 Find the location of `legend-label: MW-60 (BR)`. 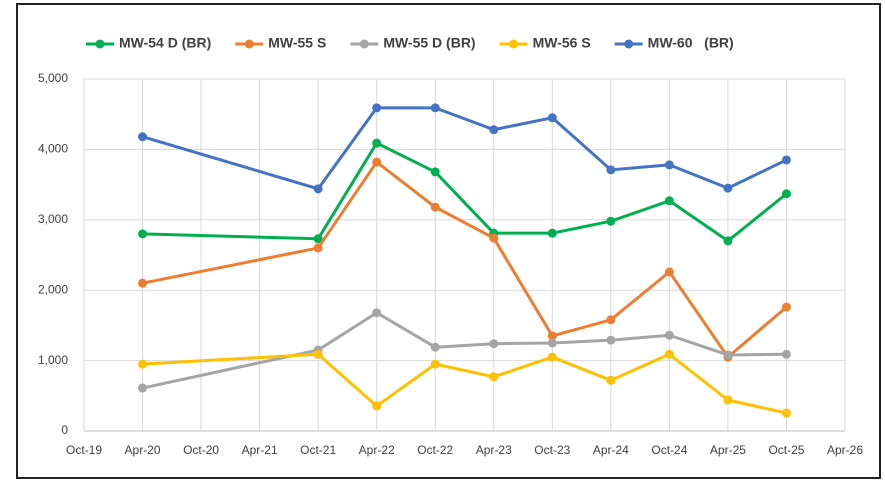

legend-label: MW-60 (BR) is located at coordinates (691, 43).